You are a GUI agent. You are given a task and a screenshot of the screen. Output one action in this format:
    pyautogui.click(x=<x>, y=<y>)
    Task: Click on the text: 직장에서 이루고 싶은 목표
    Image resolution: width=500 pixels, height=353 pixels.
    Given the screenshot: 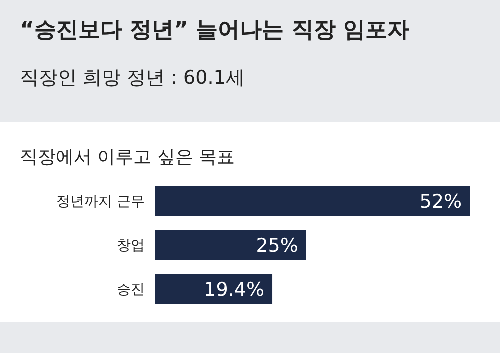 What is the action you would take?
    pyautogui.click(x=128, y=157)
    